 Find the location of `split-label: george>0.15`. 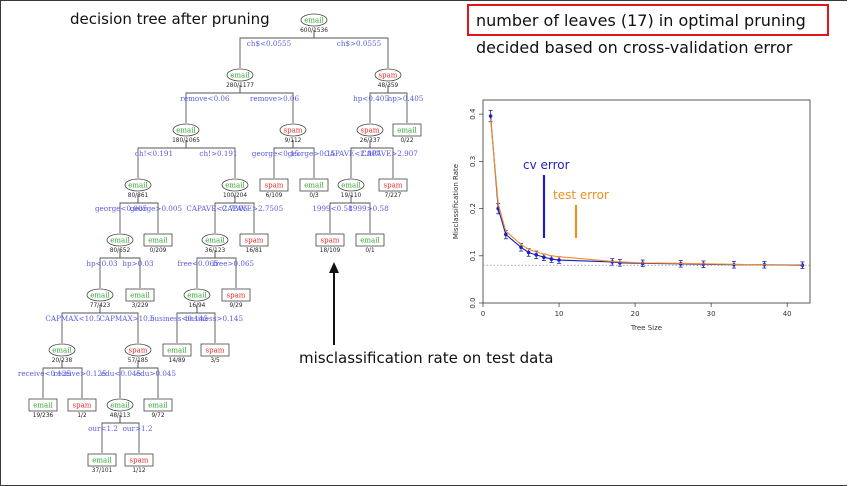

split-label: george>0.15 is located at coordinates (312, 153).